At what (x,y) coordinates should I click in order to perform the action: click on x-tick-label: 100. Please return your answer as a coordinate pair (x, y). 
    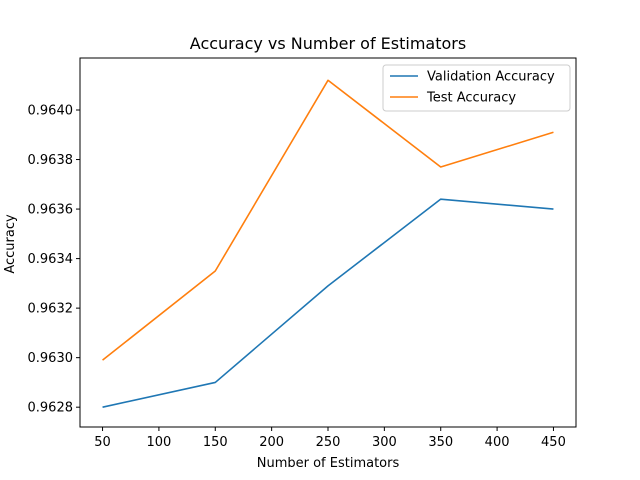
    Looking at the image, I should click on (158, 442).